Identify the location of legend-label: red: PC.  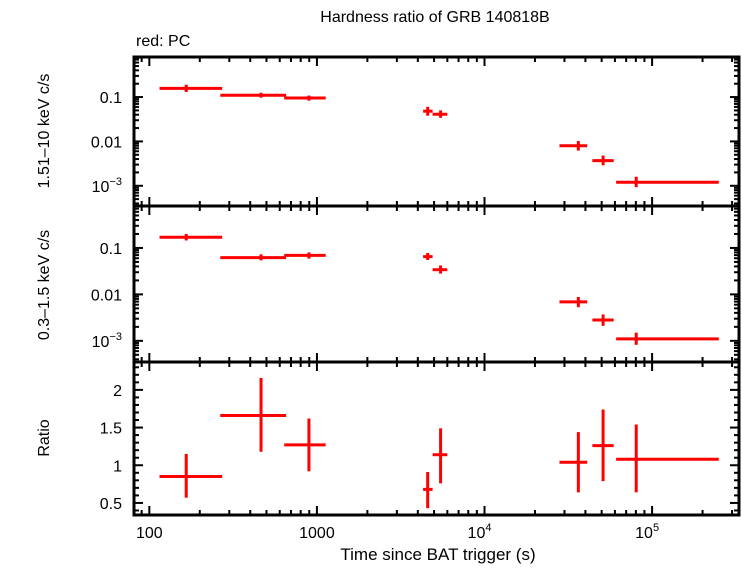
(163, 41).